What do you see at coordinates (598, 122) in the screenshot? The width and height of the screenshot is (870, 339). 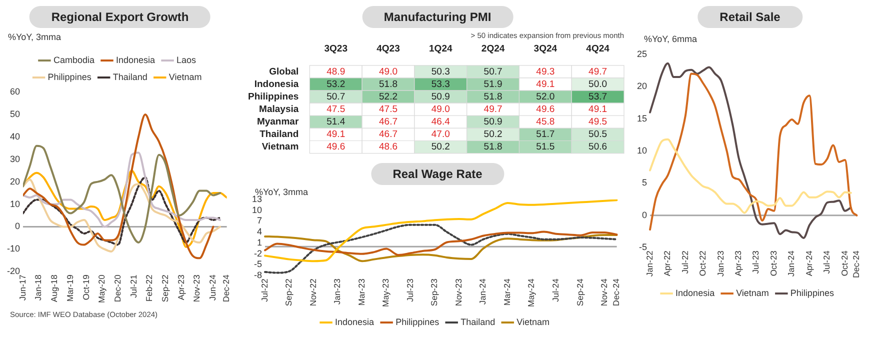 I see `data-label: 49.5` at bounding box center [598, 122].